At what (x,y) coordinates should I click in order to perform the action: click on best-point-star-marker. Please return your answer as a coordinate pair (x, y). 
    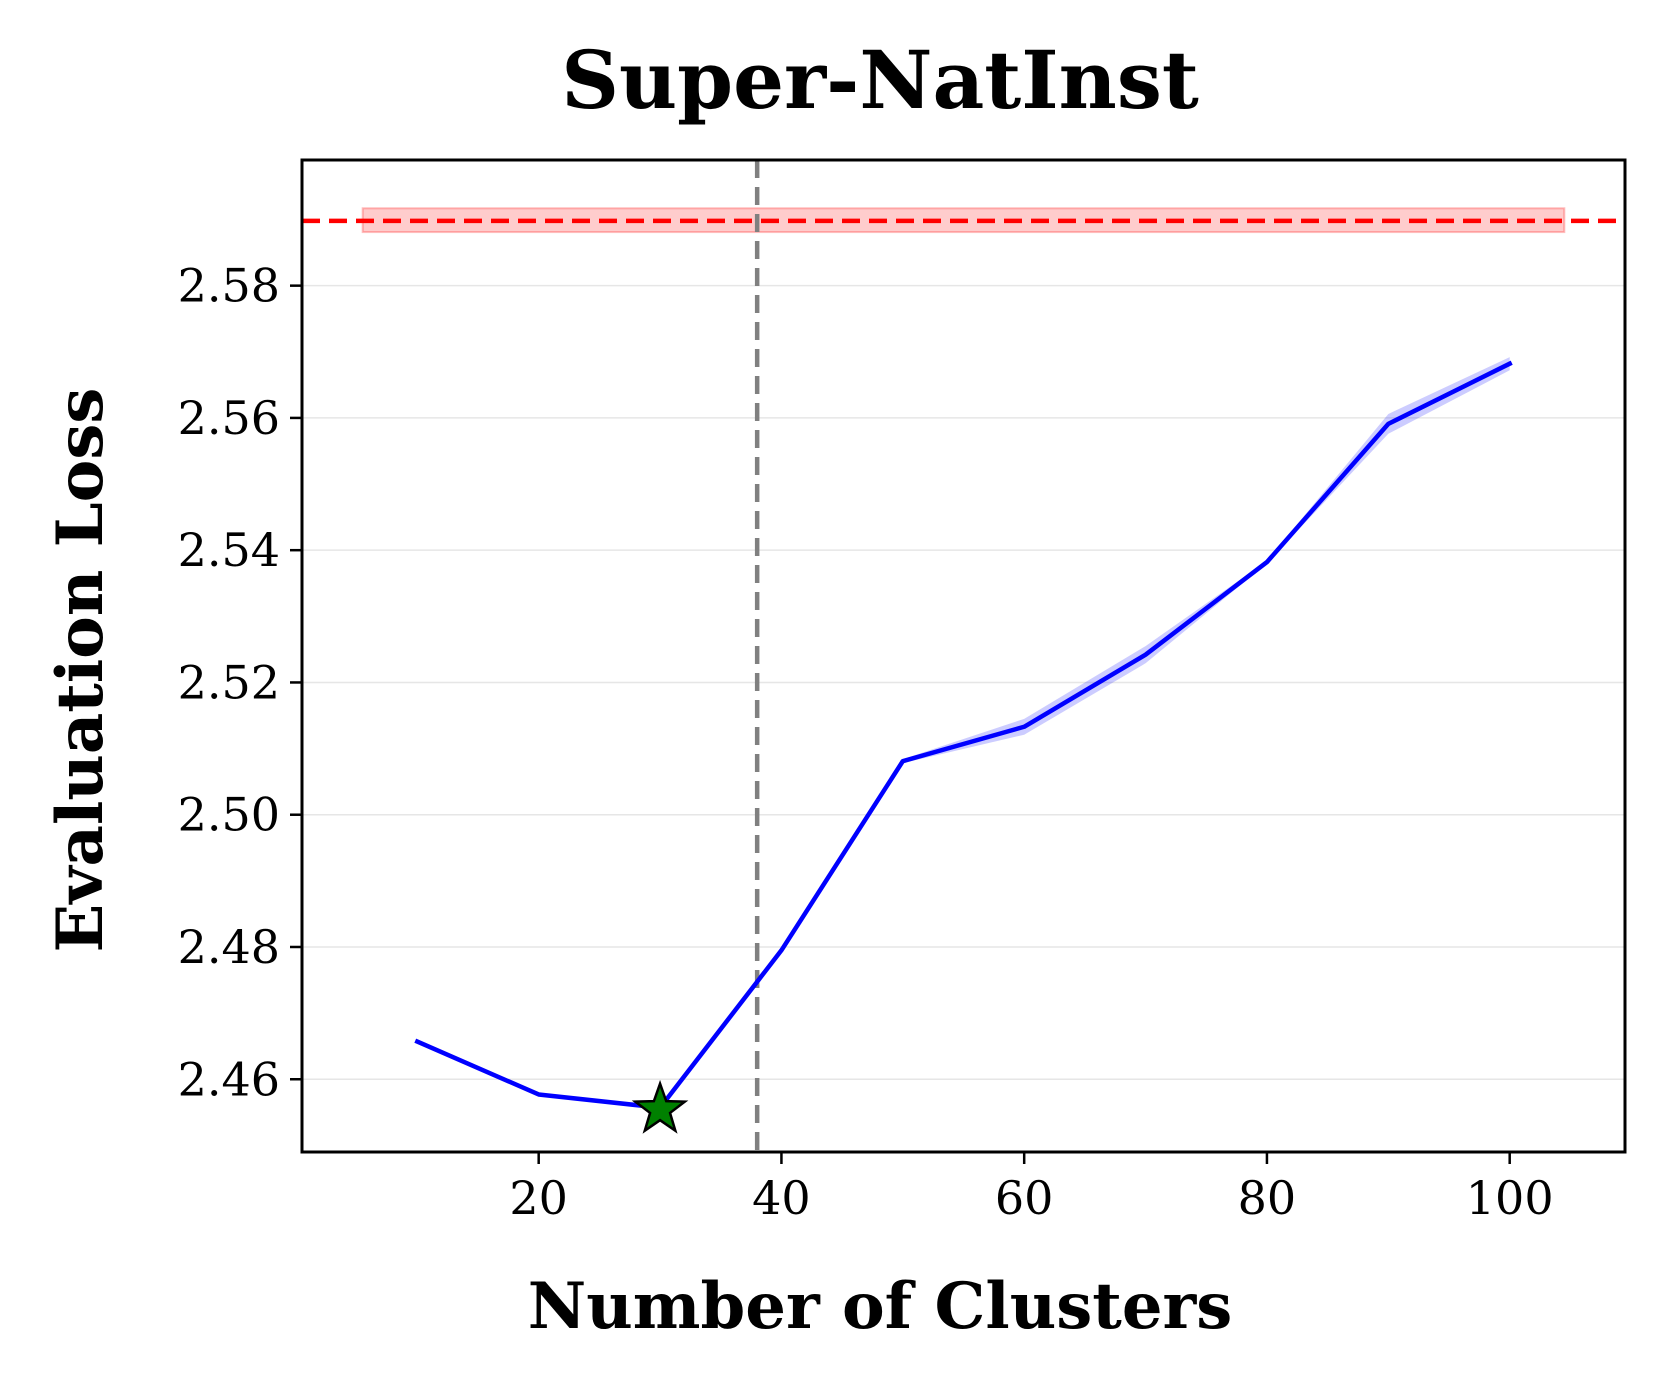
    Looking at the image, I should click on (660, 1106).